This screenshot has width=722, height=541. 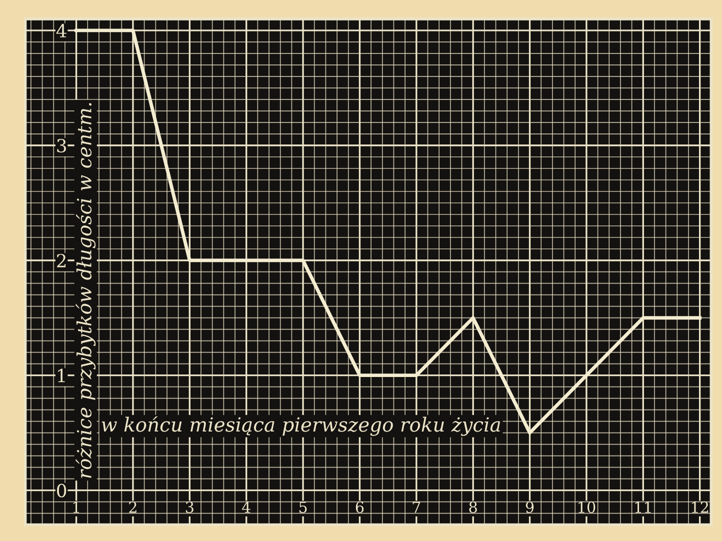 I want to click on x-tick-label: 5, so click(x=303, y=507).